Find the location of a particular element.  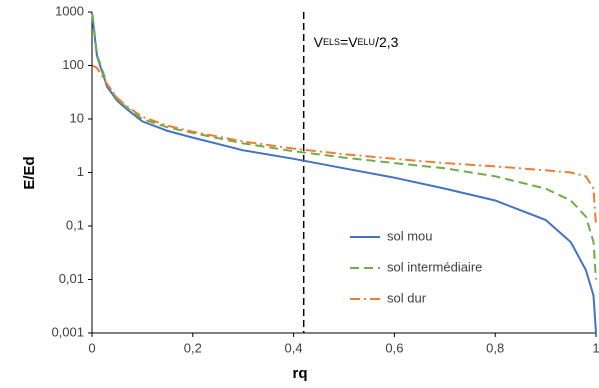

x-axis-label: rq is located at coordinates (300, 373).